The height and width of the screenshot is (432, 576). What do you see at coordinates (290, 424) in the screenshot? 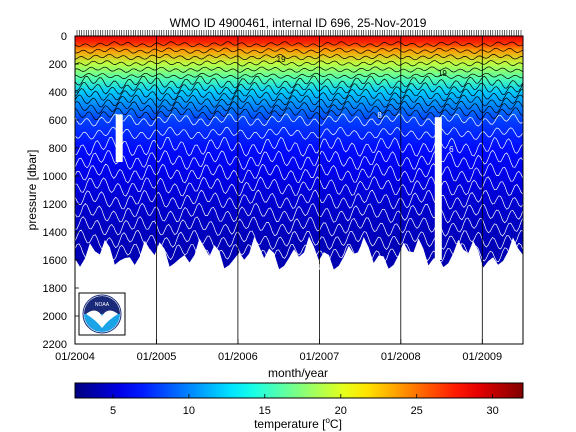
I see `colorbar-label-main: temperature [` at bounding box center [290, 424].